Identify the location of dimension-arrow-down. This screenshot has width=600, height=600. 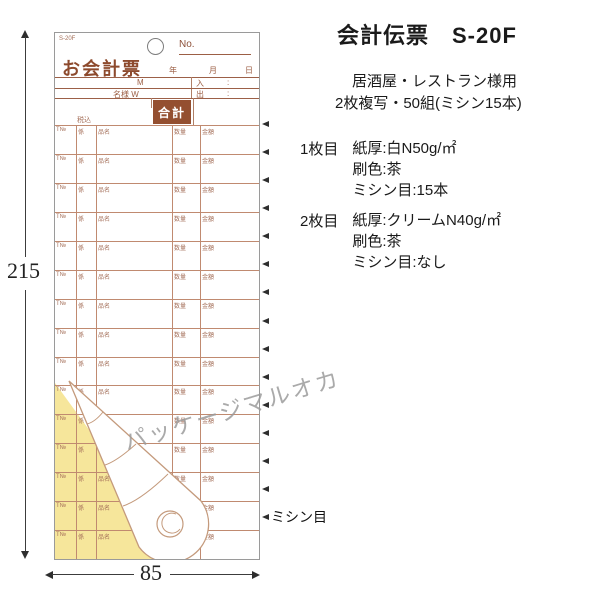
(25, 555).